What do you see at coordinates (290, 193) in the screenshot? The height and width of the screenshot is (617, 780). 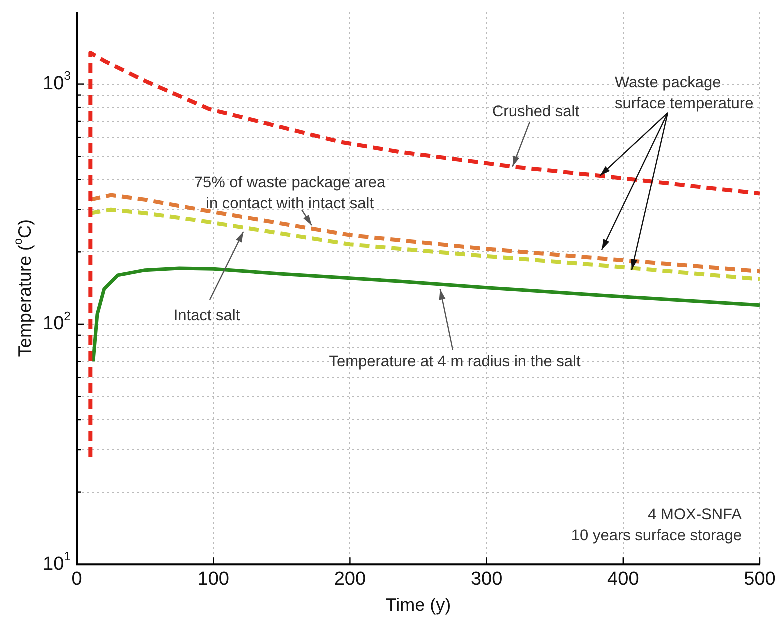 I see `annotation: 75% of waste package area in contact with intact salt` at bounding box center [290, 193].